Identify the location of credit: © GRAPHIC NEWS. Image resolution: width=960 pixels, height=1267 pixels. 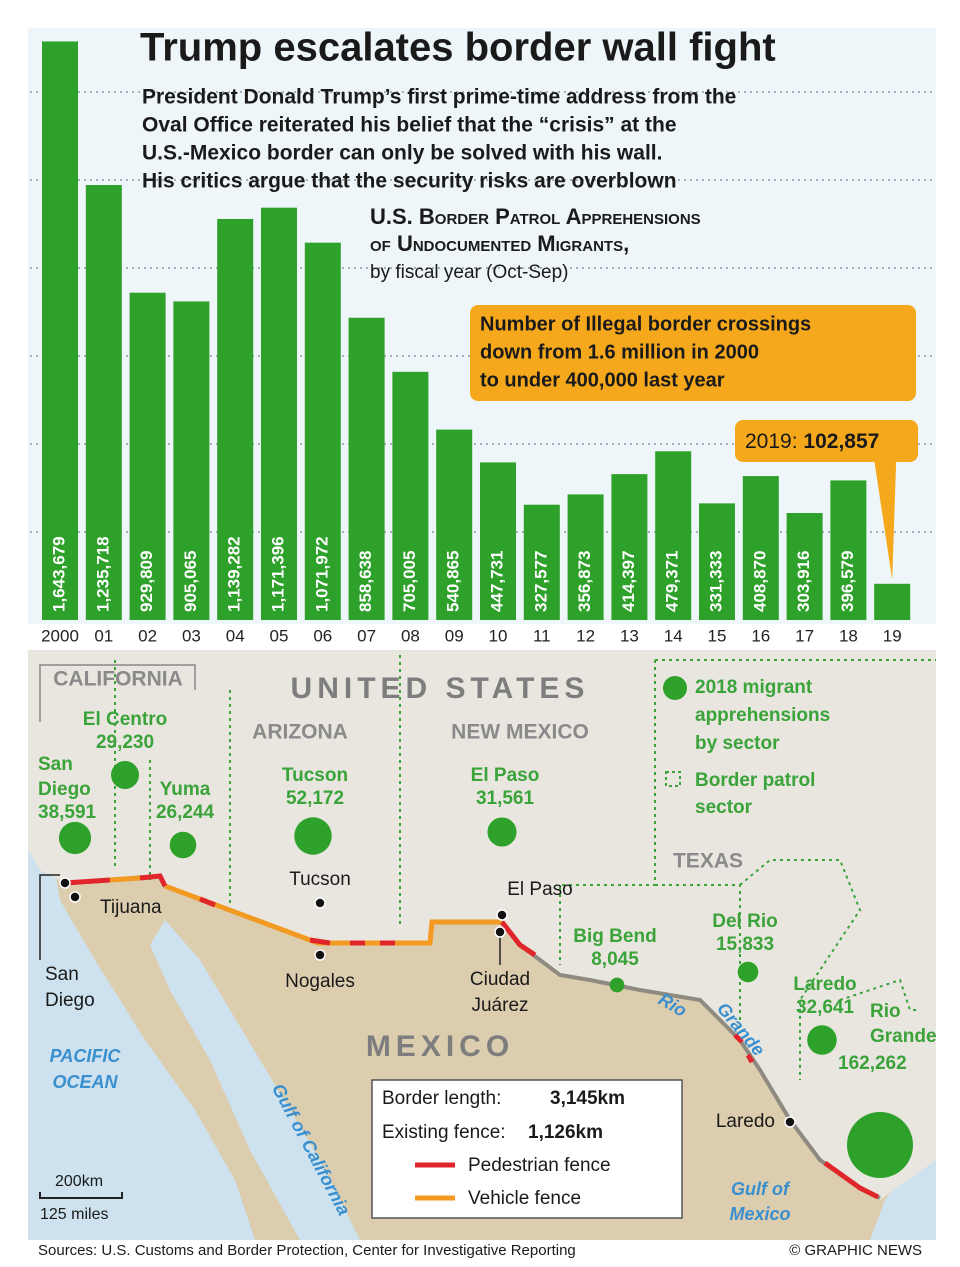
(855, 1250).